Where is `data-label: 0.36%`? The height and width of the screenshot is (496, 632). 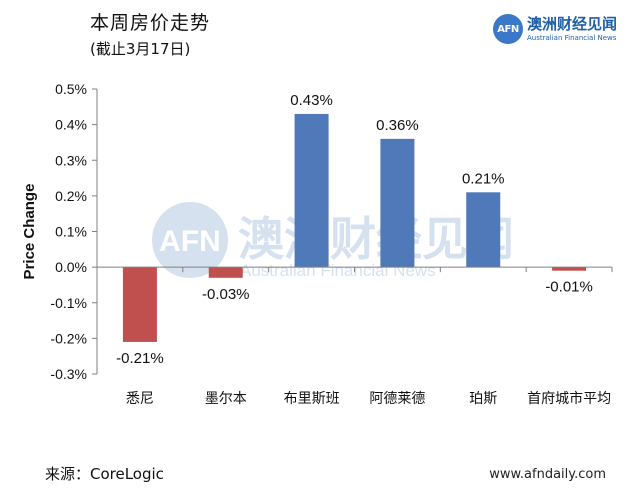 data-label: 0.36% is located at coordinates (397, 125).